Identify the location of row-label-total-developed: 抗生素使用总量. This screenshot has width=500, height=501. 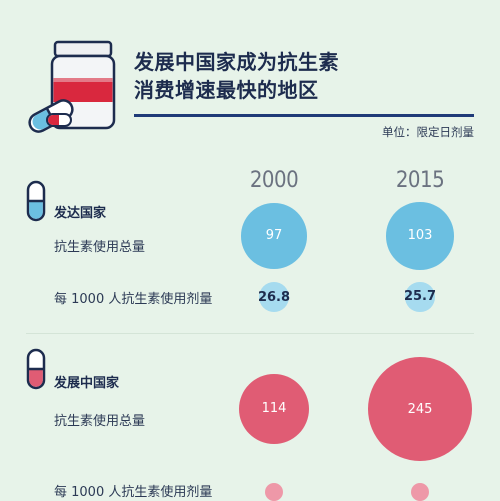
(100, 247).